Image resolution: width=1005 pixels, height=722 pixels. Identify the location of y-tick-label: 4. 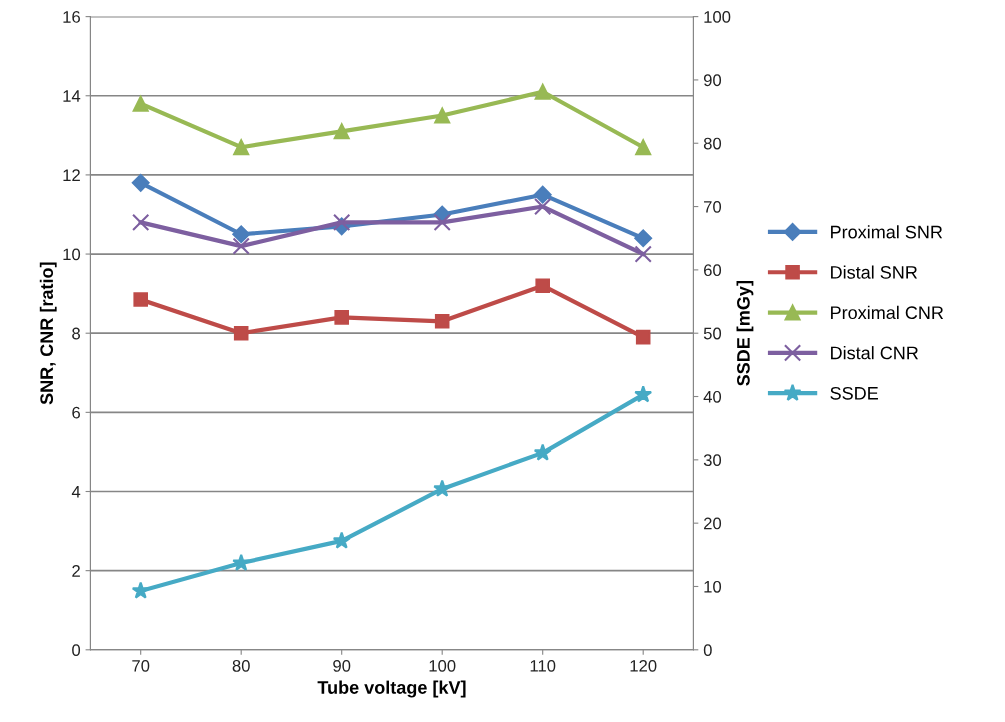
(76, 492).